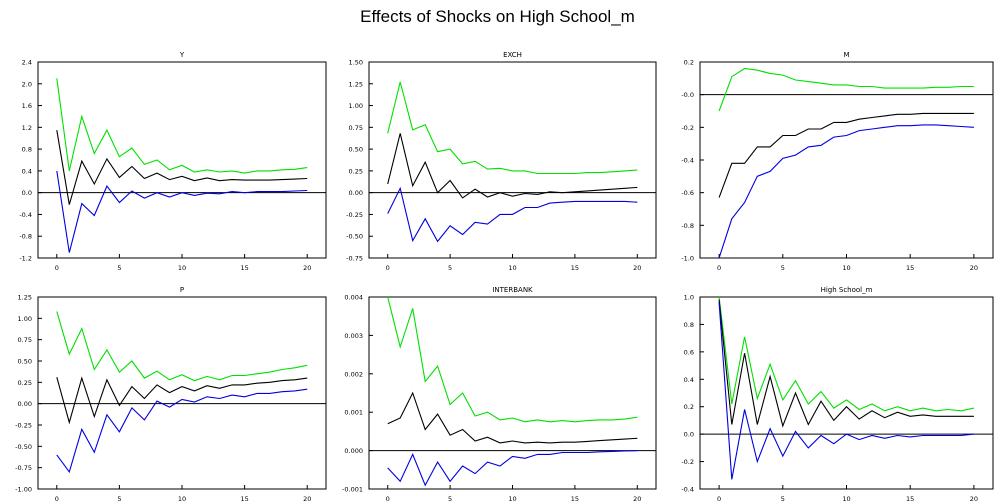  I want to click on y-tick-label: 0.6, so click(689, 352).